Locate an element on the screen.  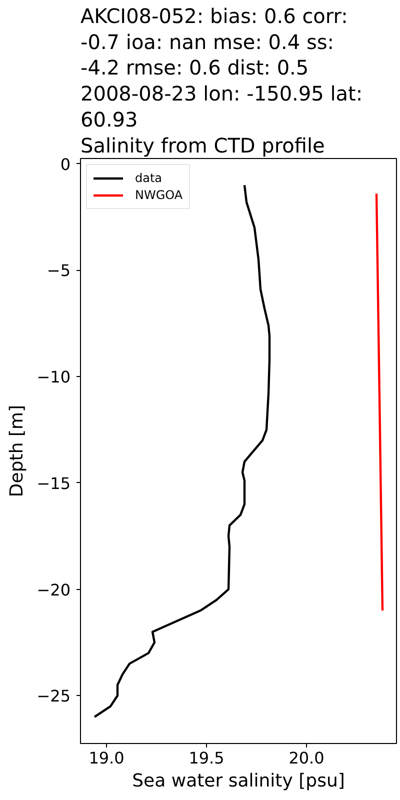
x-axis-title: Sea water salinity [psu] is located at coordinates (238, 781).